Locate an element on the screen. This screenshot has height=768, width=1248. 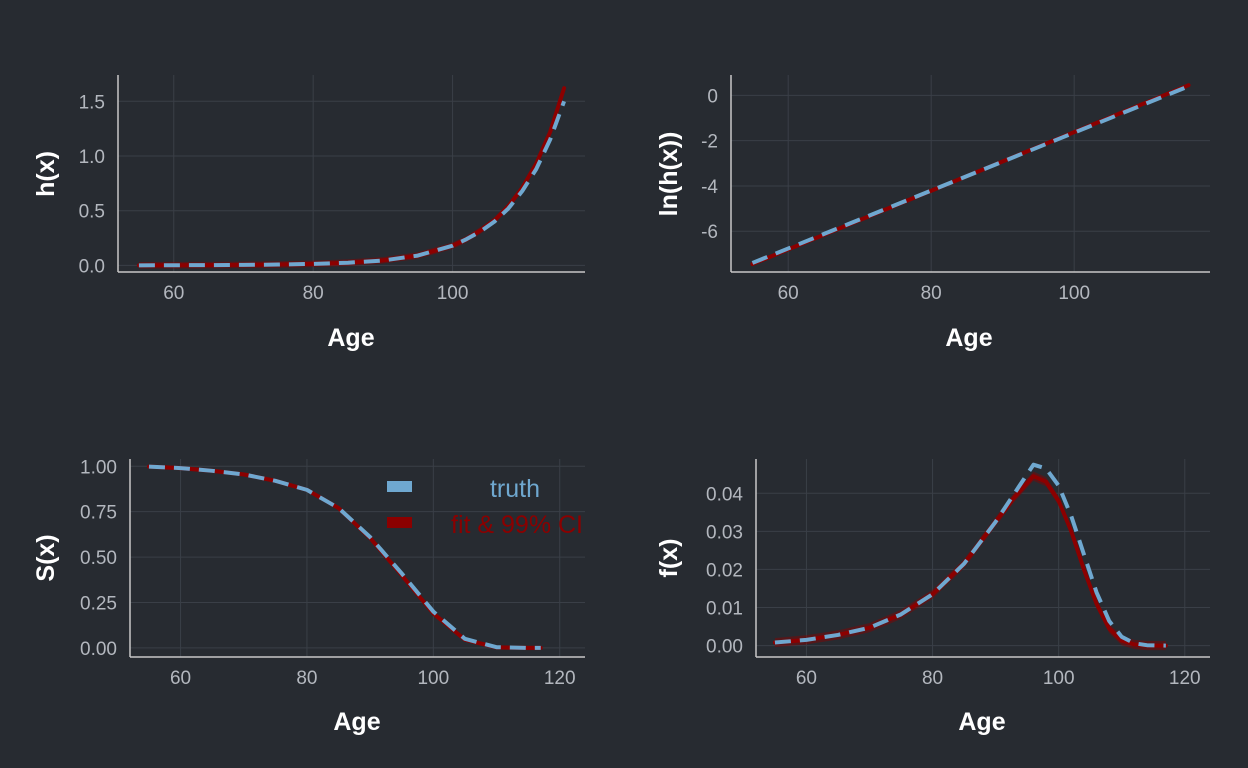
survival-y-tick-label: 0.00 is located at coordinates (98, 649).